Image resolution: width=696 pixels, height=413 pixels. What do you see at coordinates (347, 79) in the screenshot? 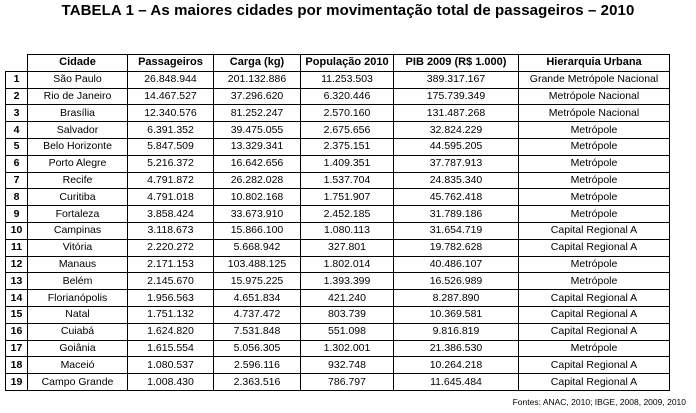
I see `cell-populacao: 11.253.503` at bounding box center [347, 79].